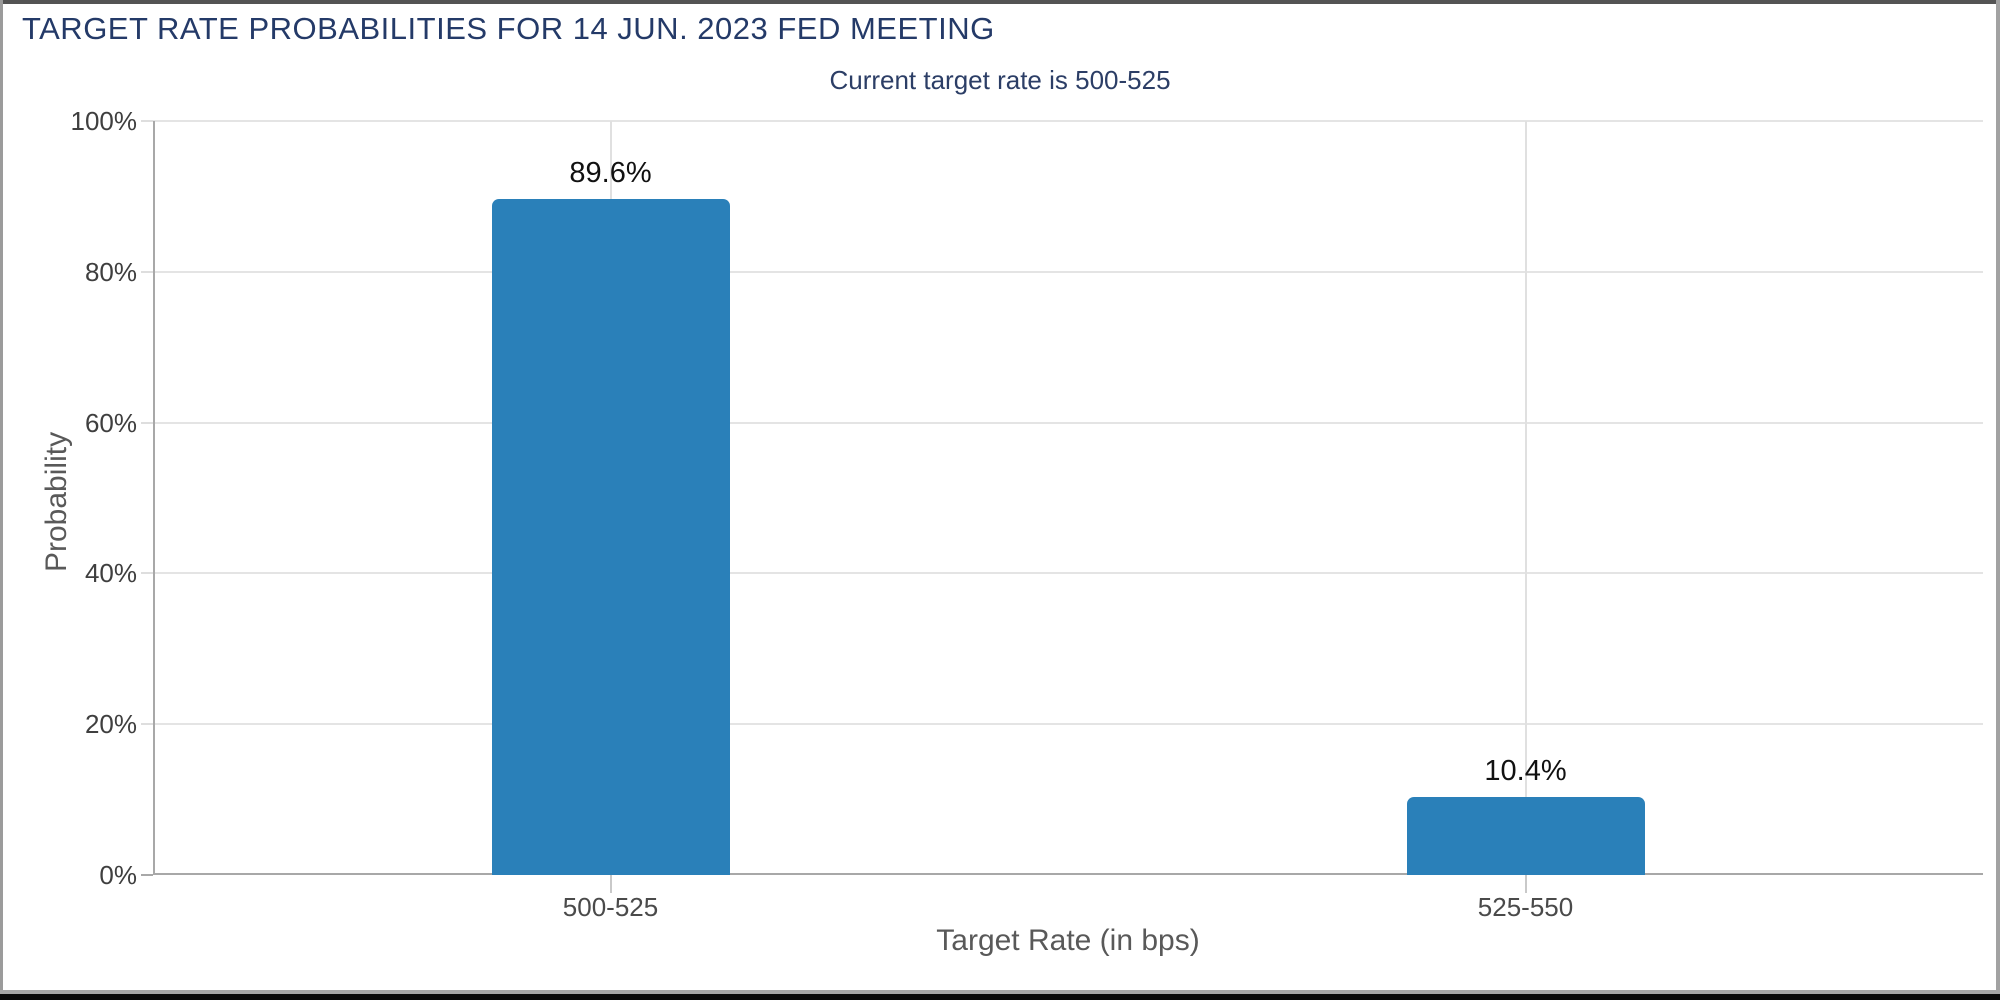 The width and height of the screenshot is (2000, 1000). I want to click on y-tick-label: 40%, so click(110, 573).